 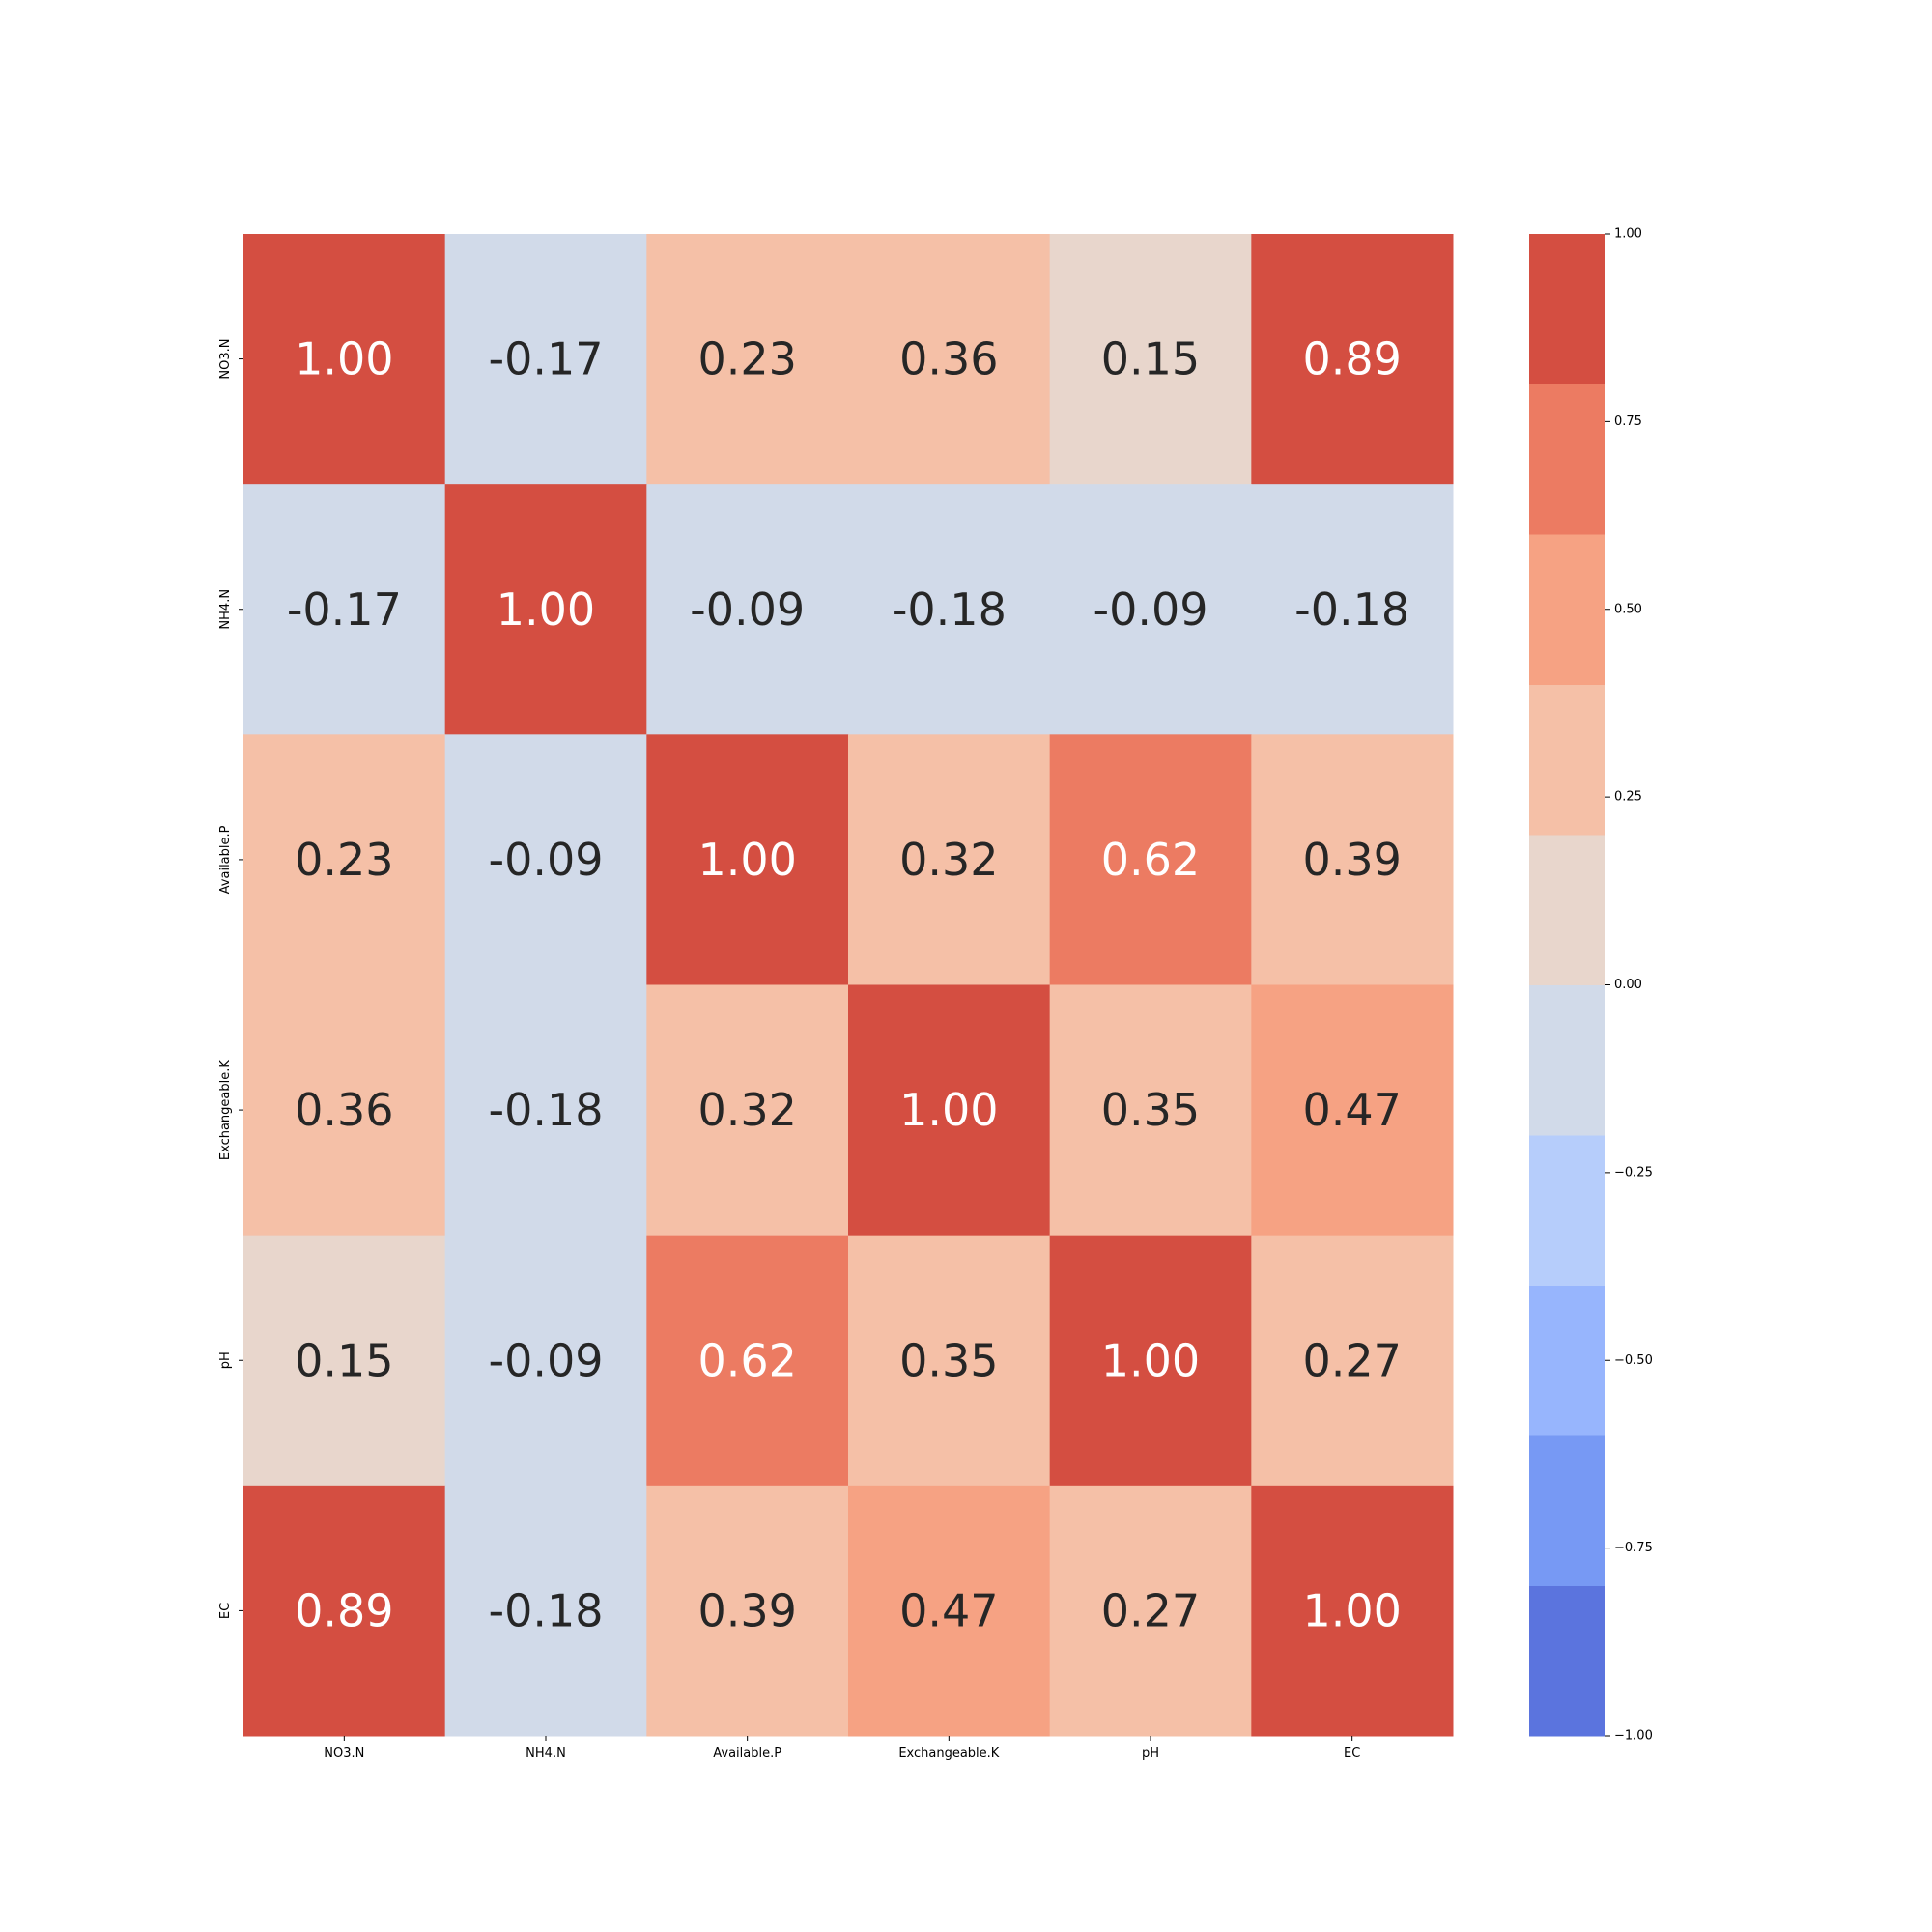 I want to click on cell-label-5-2: 0.39, so click(x=746, y=1610).